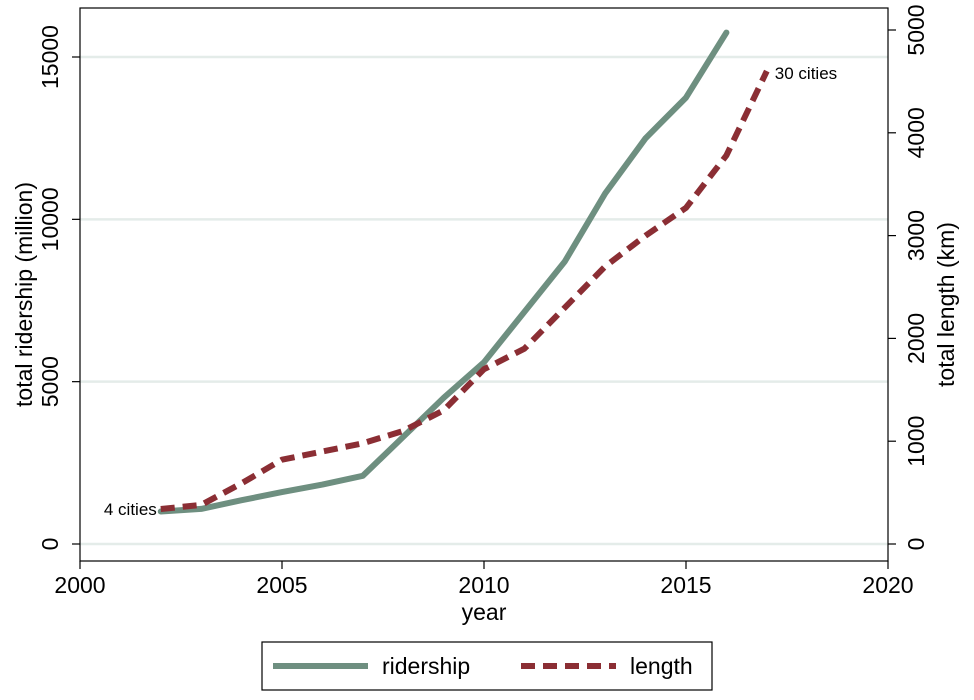 The width and height of the screenshot is (974, 700). Describe the element at coordinates (24, 294) in the screenshot. I see `y-axis-left-title: total ridership (million)` at that location.